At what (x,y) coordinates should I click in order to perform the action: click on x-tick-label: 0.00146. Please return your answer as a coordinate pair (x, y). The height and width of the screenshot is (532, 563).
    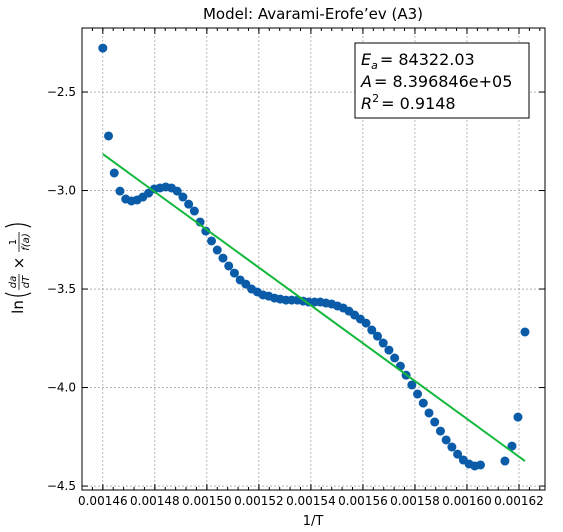
    Looking at the image, I should click on (103, 501).